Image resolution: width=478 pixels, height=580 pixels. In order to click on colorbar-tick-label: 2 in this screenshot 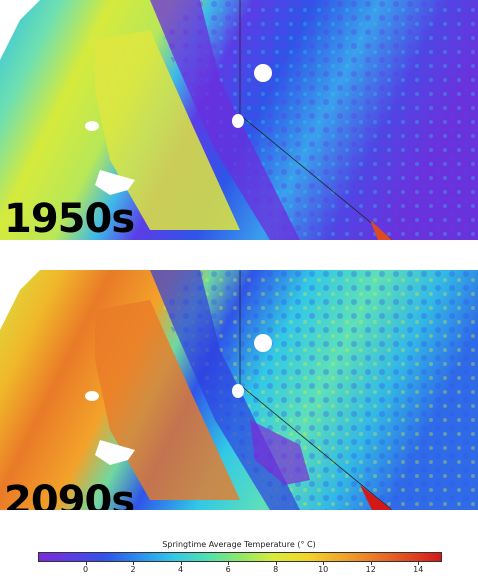, I will do `click(133, 569)`.